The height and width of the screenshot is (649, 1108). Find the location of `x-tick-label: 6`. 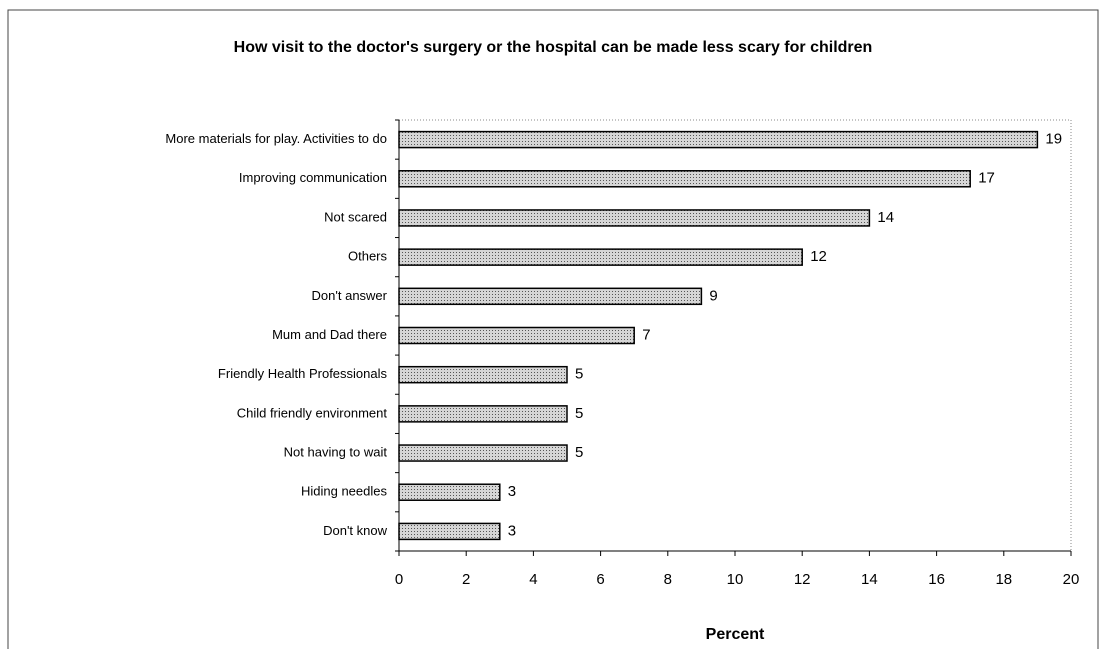

x-tick-label: 6 is located at coordinates (600, 579).